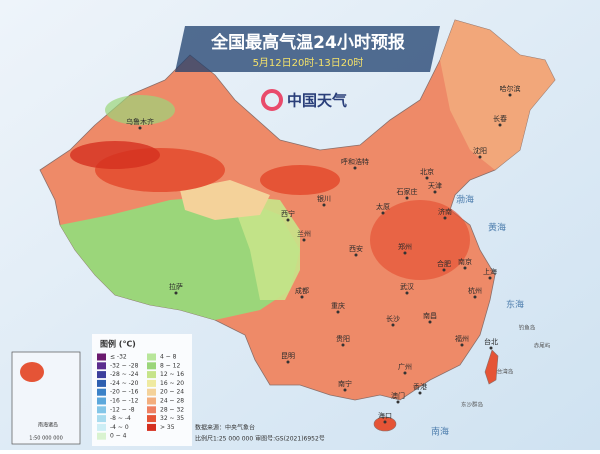 This screenshot has height=454, width=600. Describe the element at coordinates (440, 432) in the screenshot. I see `place-label: 南海` at that location.